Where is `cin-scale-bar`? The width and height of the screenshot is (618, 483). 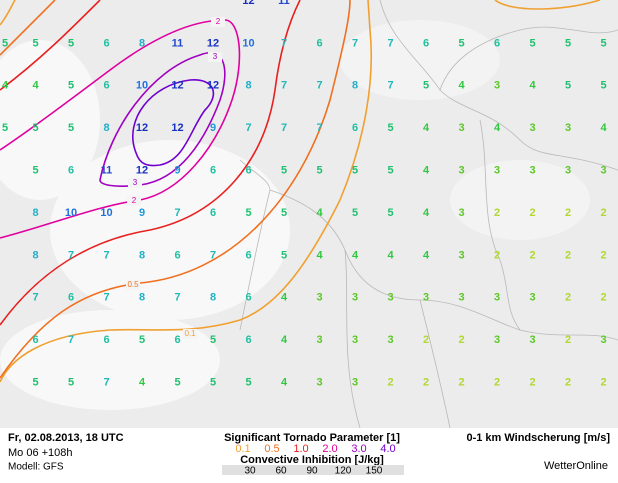
cin-scale-bar is located at coordinates (313, 470).